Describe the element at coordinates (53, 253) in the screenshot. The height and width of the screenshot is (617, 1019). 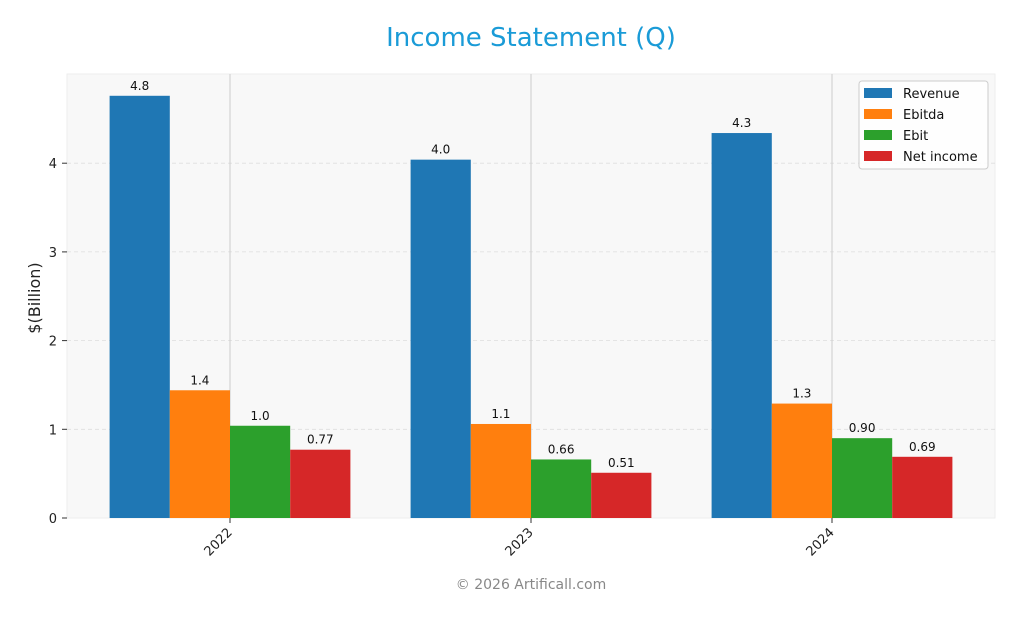
I see `y-tick-label: 3` at that location.